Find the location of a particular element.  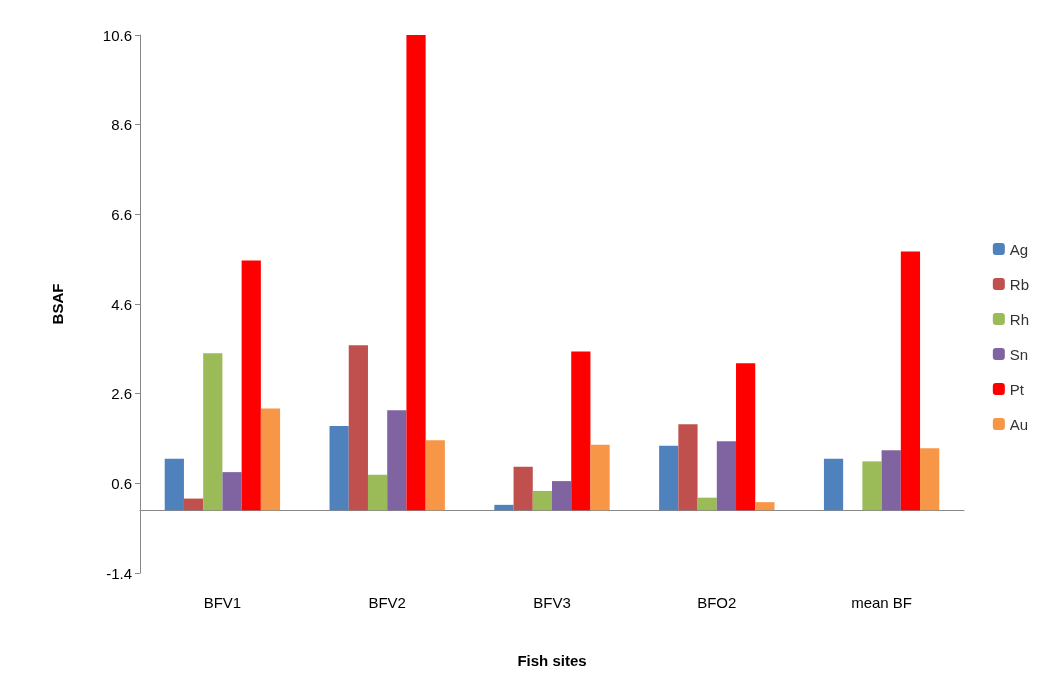

y-tick-label: 6.6 is located at coordinates (121, 214).